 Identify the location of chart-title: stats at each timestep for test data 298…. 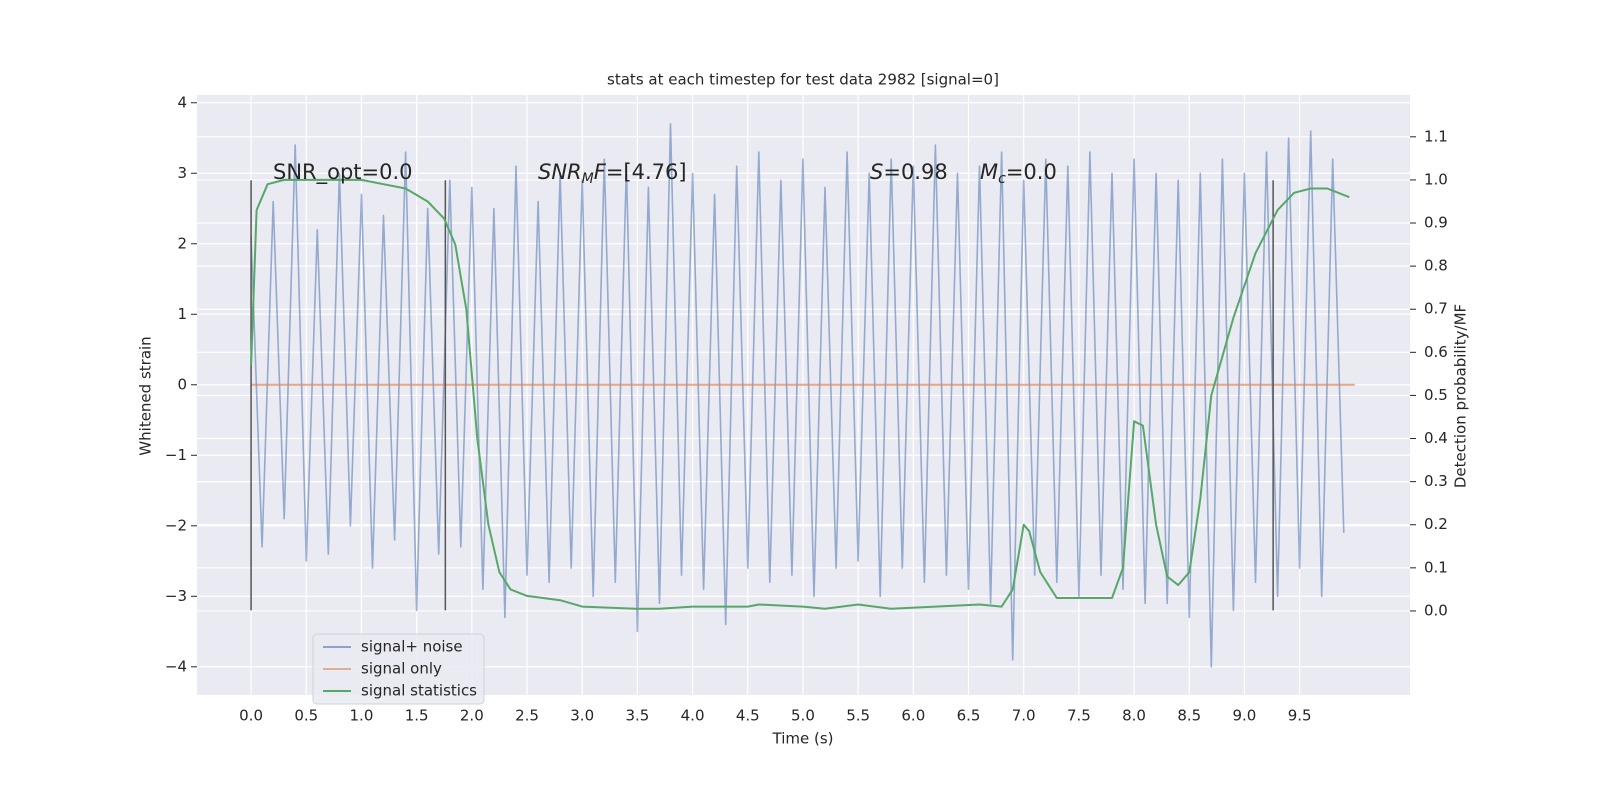
(803, 80).